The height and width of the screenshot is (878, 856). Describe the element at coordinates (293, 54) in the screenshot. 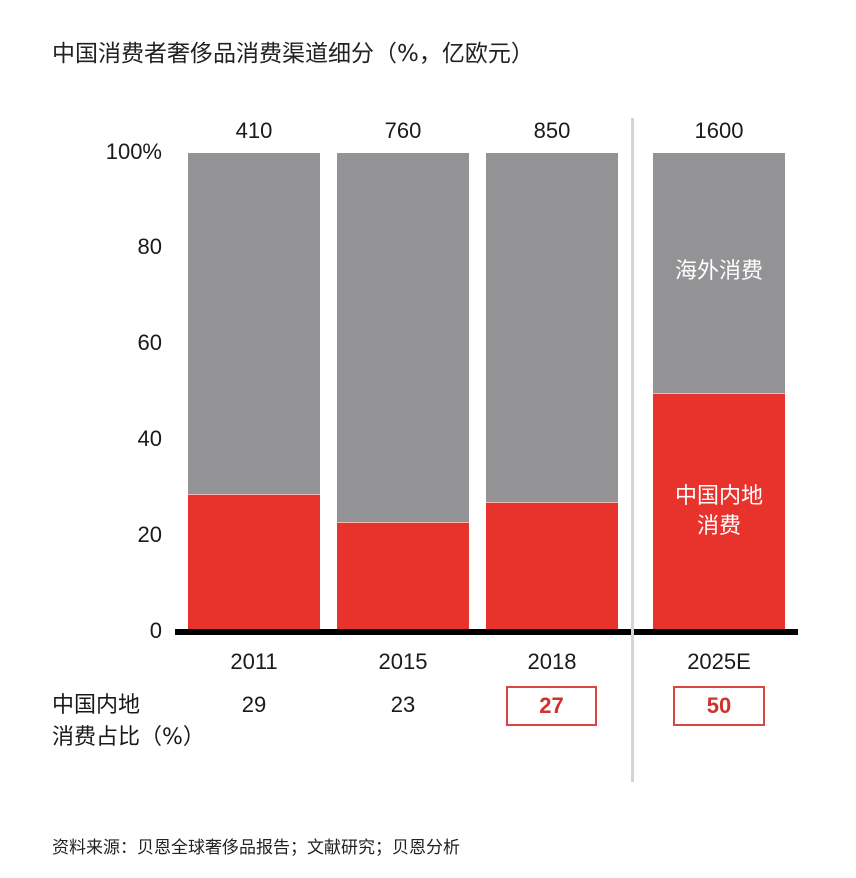

I see `chart-title: 中国消费者奢侈品消费渠道细分（%，亿欧元）` at that location.